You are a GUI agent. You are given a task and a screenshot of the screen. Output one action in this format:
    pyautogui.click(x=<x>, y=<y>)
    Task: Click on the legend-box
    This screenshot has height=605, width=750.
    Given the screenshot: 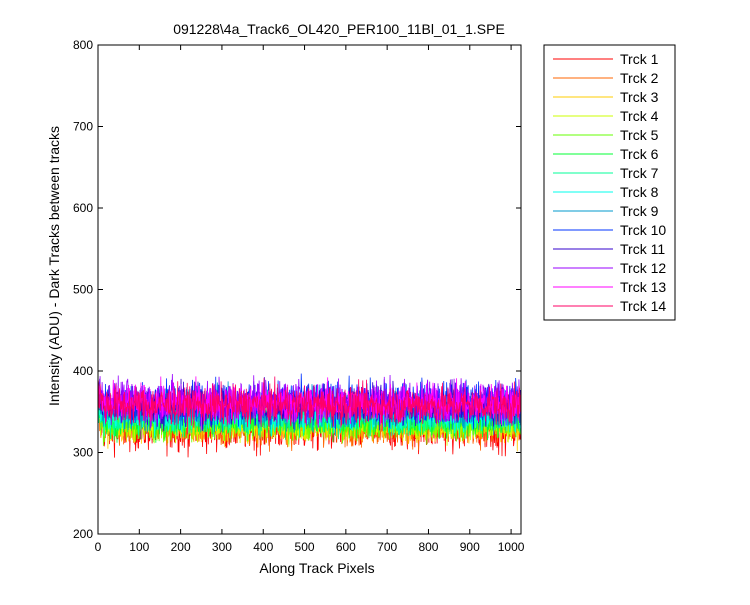 What is the action you would take?
    pyautogui.click(x=609, y=182)
    